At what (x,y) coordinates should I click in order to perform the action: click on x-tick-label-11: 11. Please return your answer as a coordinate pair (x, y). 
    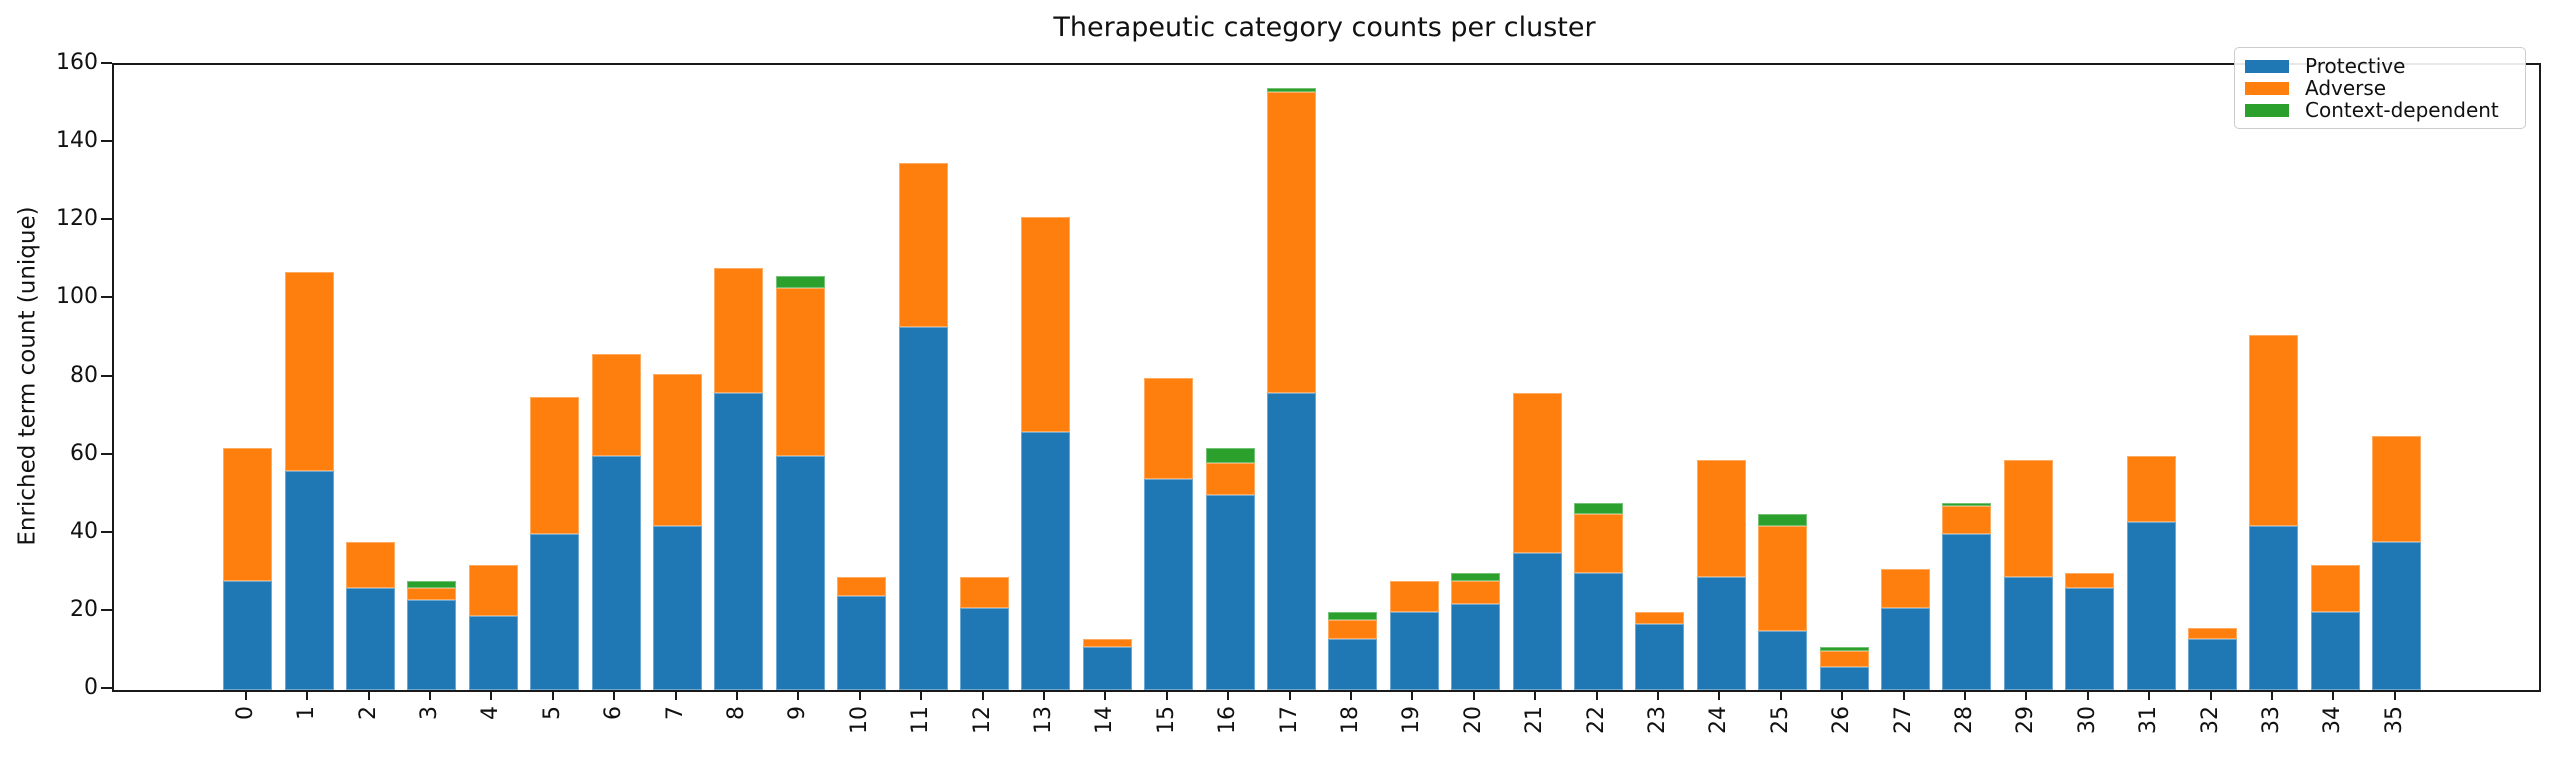
    Looking at the image, I should click on (921, 720).